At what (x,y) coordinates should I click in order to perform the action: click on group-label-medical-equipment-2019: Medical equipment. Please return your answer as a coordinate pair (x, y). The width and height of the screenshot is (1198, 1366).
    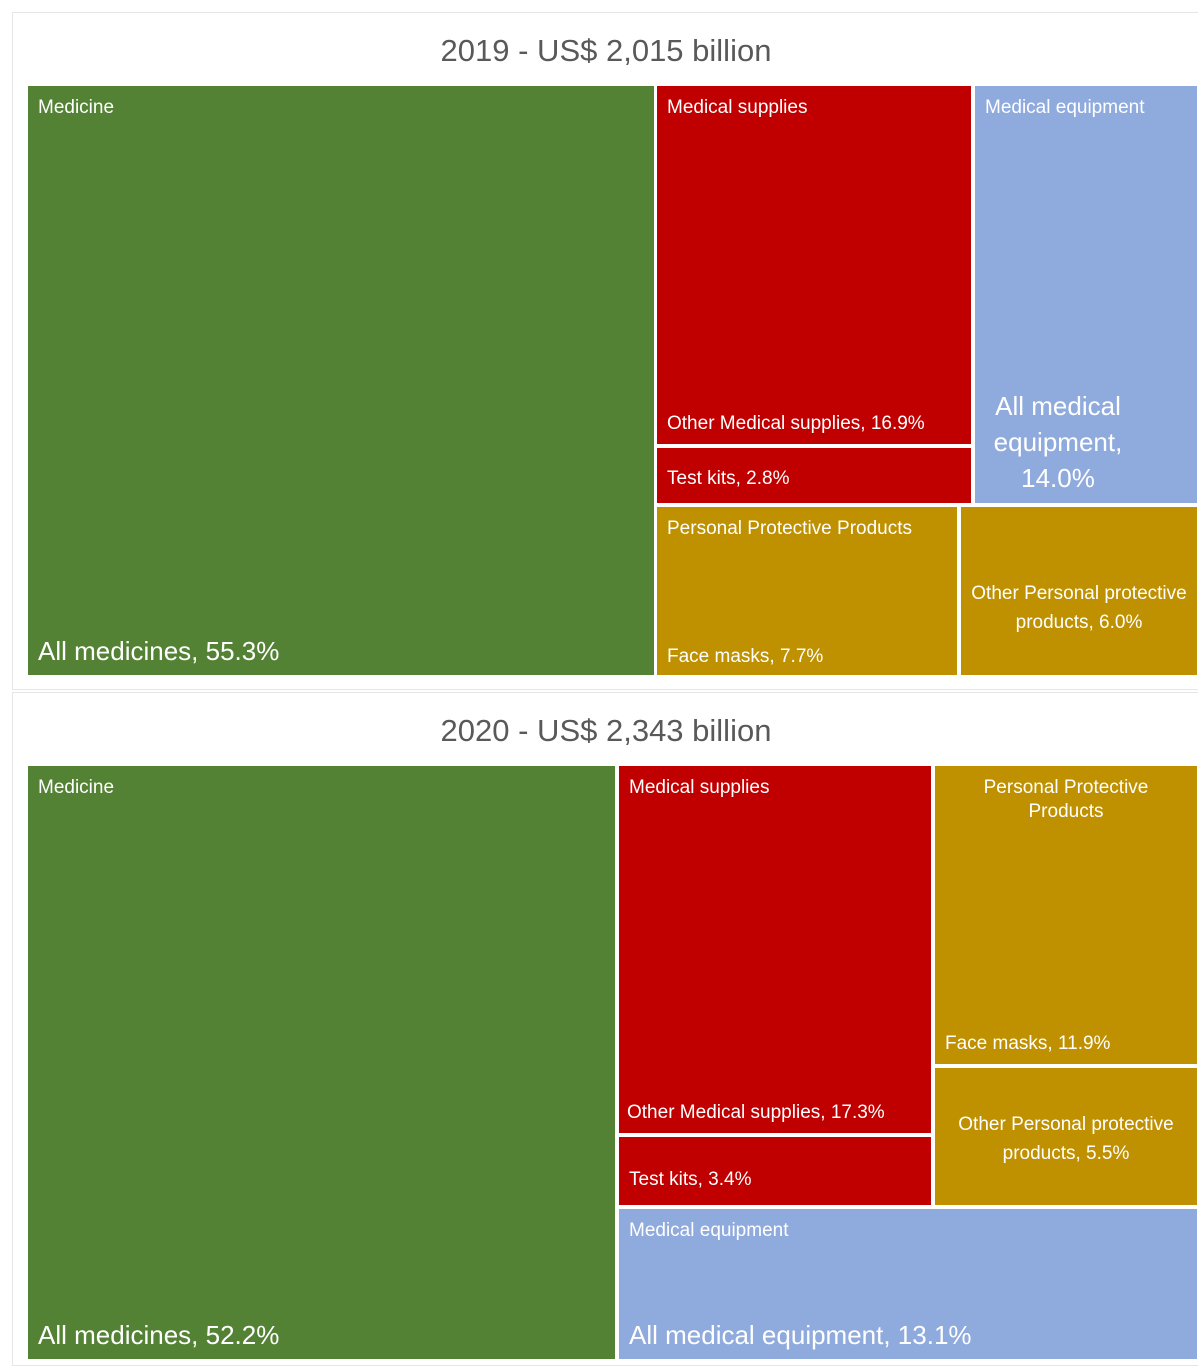
    Looking at the image, I should click on (1065, 107).